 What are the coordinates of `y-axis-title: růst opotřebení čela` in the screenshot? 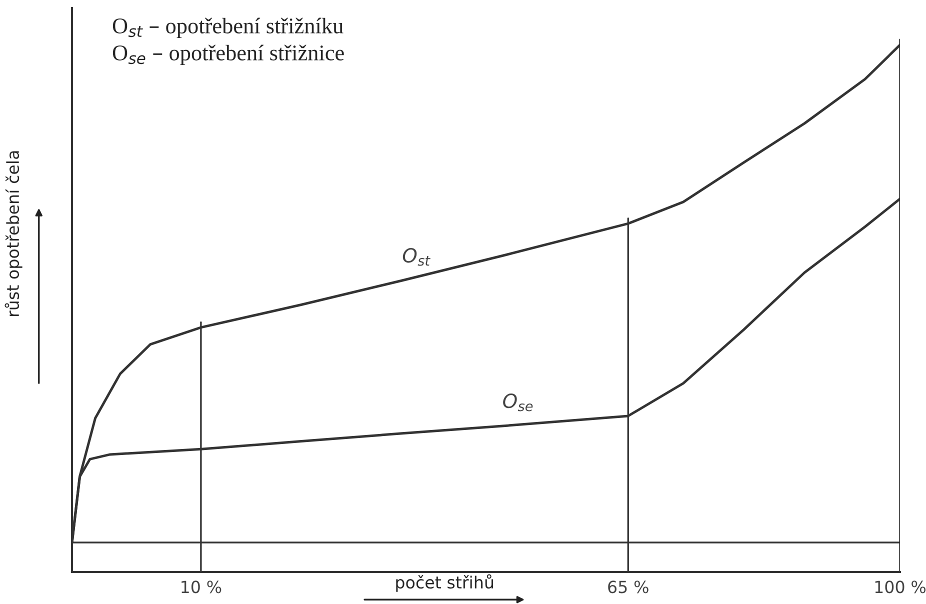 It's located at (13, 233).